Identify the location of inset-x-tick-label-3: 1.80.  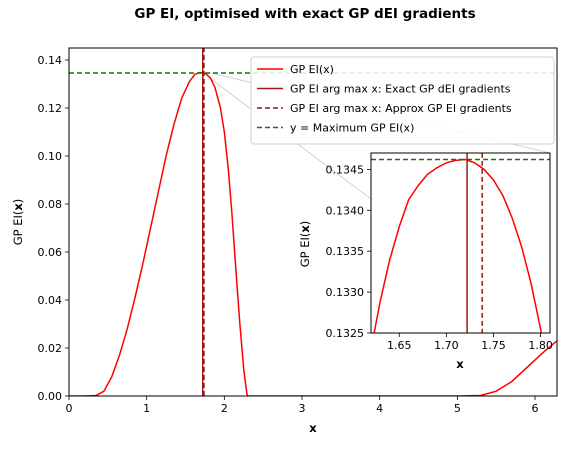
(540, 345).